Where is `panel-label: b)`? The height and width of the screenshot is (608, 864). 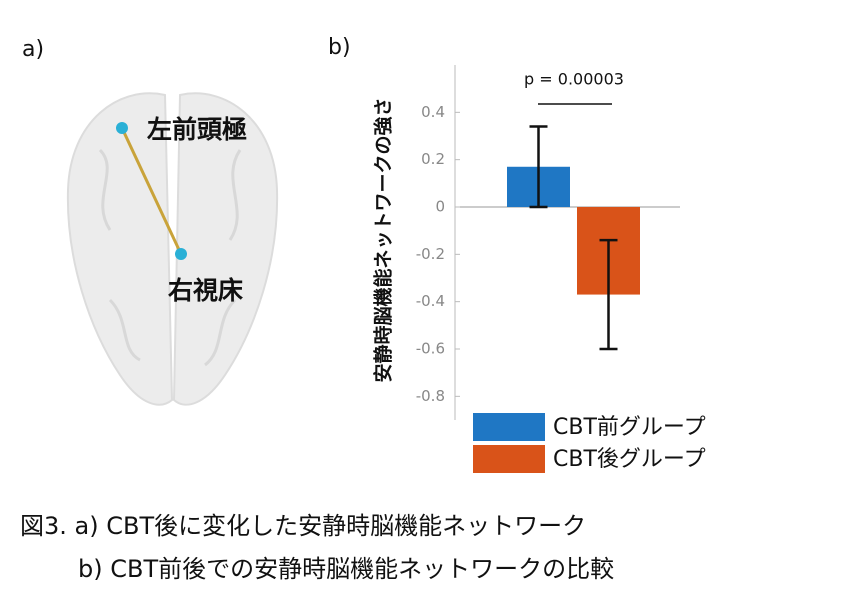 panel-label: b) is located at coordinates (339, 47).